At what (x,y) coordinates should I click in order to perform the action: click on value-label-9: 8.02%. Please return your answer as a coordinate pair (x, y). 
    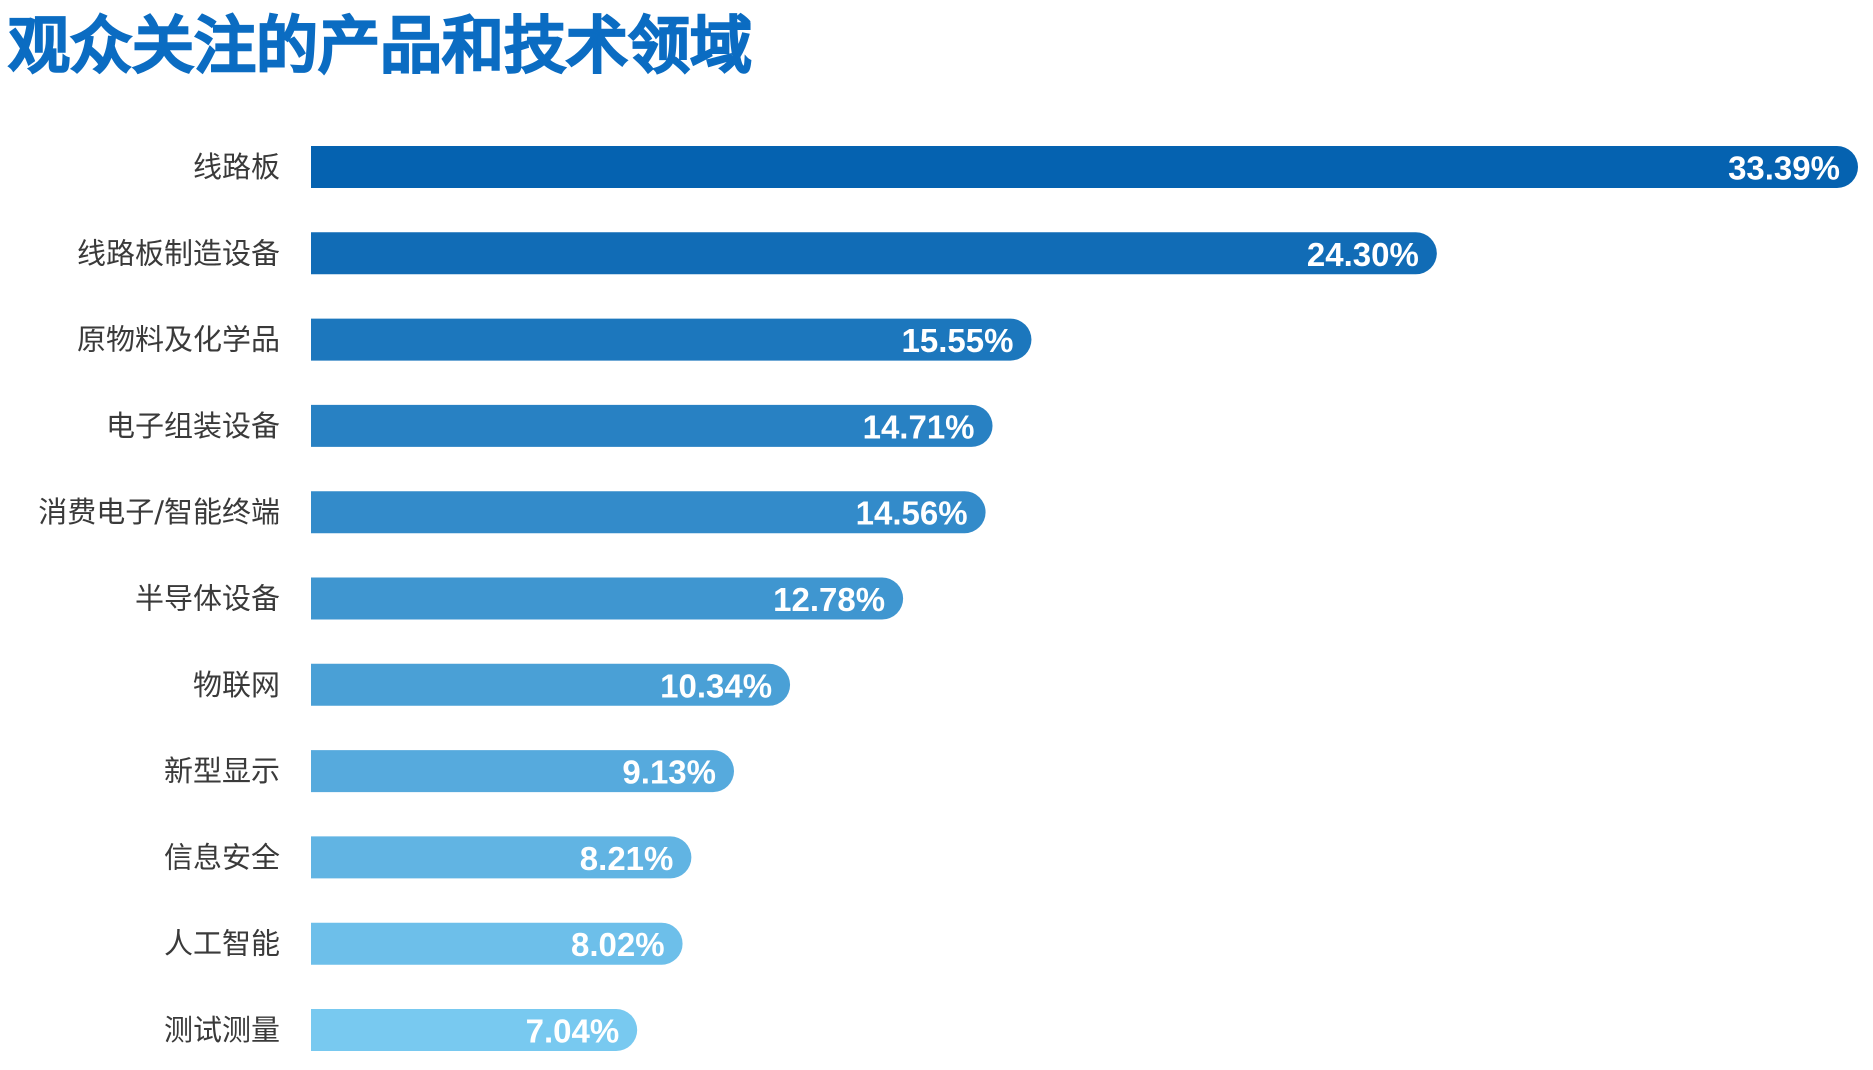
    Looking at the image, I should click on (618, 944).